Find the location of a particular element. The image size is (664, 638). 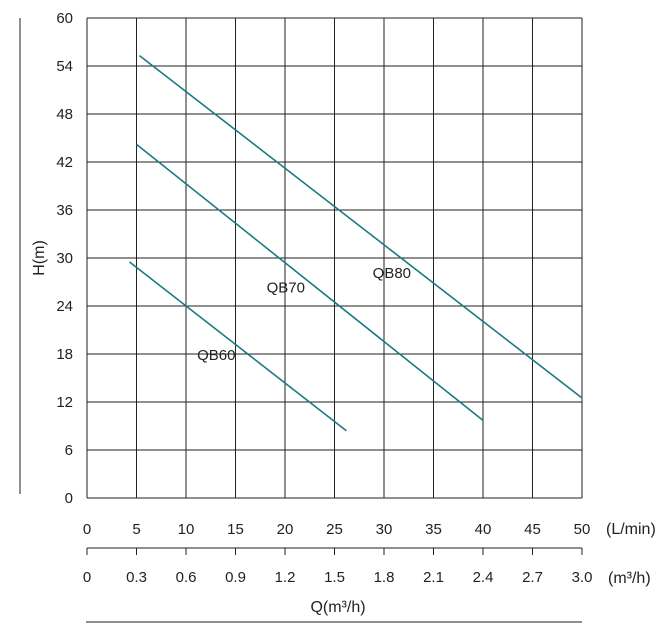

x-lpm-tick-label: 30 is located at coordinates (384, 529).